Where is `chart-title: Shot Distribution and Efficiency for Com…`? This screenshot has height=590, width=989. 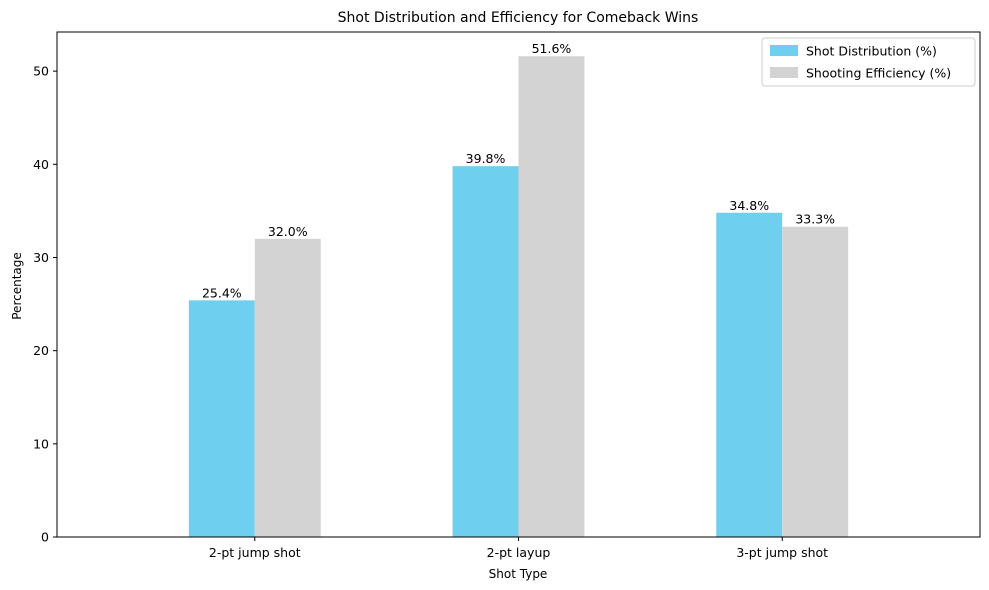 chart-title: Shot Distribution and Efficiency for Com… is located at coordinates (518, 18).